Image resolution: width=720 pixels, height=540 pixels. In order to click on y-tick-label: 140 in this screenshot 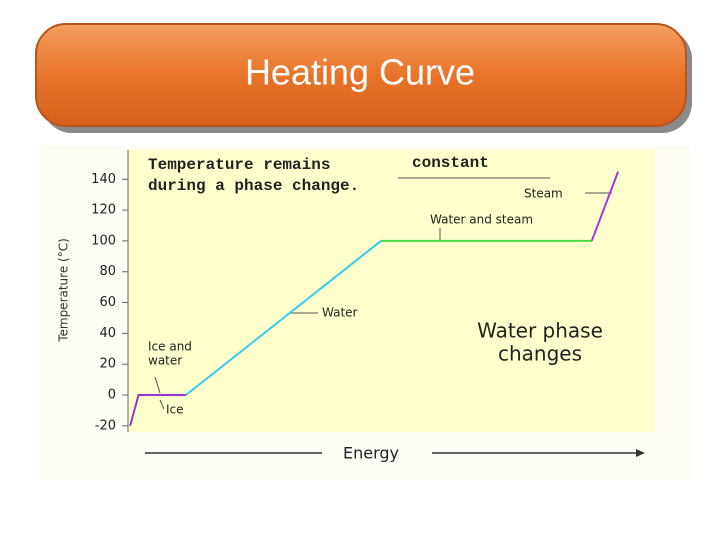, I will do `click(103, 179)`.